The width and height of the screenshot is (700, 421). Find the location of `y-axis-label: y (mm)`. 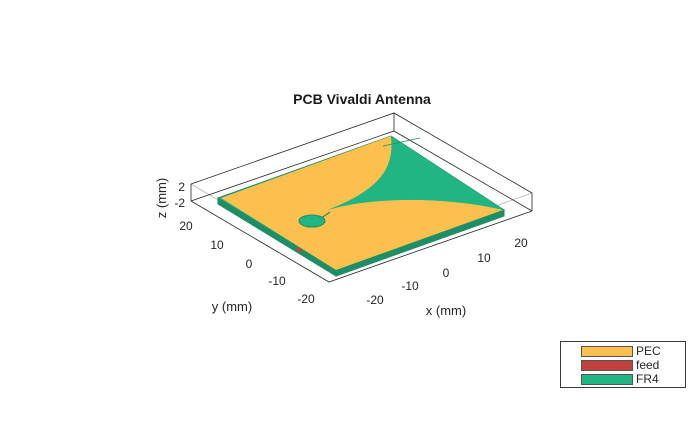

y-axis-label: y (mm) is located at coordinates (232, 306).